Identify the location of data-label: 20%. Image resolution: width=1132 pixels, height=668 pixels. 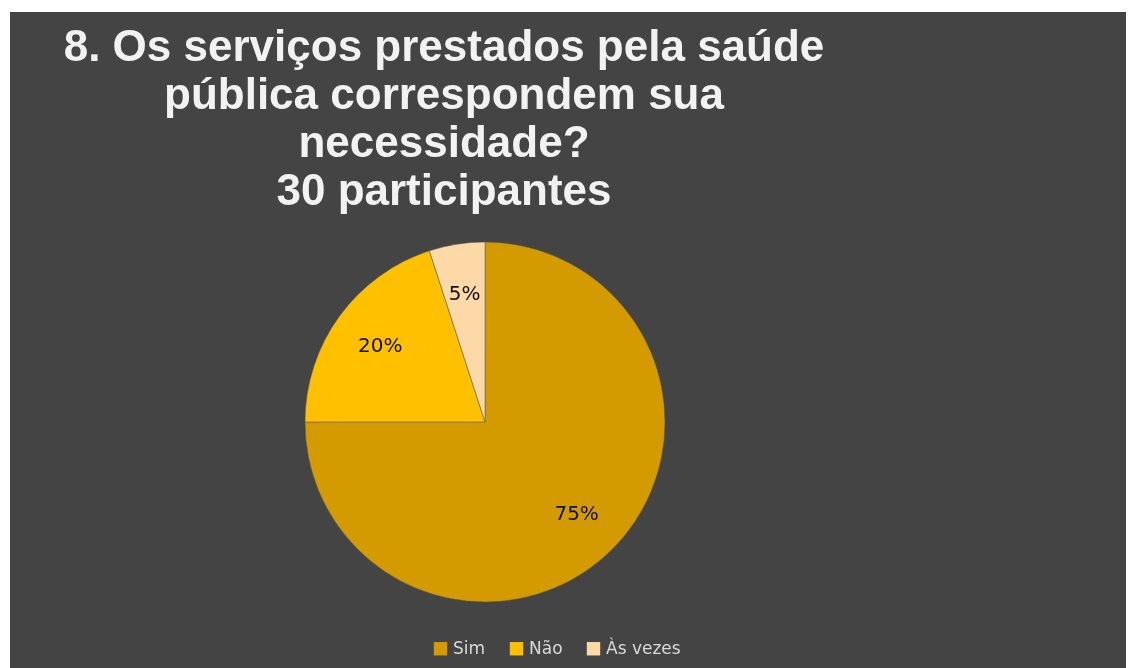
(380, 344).